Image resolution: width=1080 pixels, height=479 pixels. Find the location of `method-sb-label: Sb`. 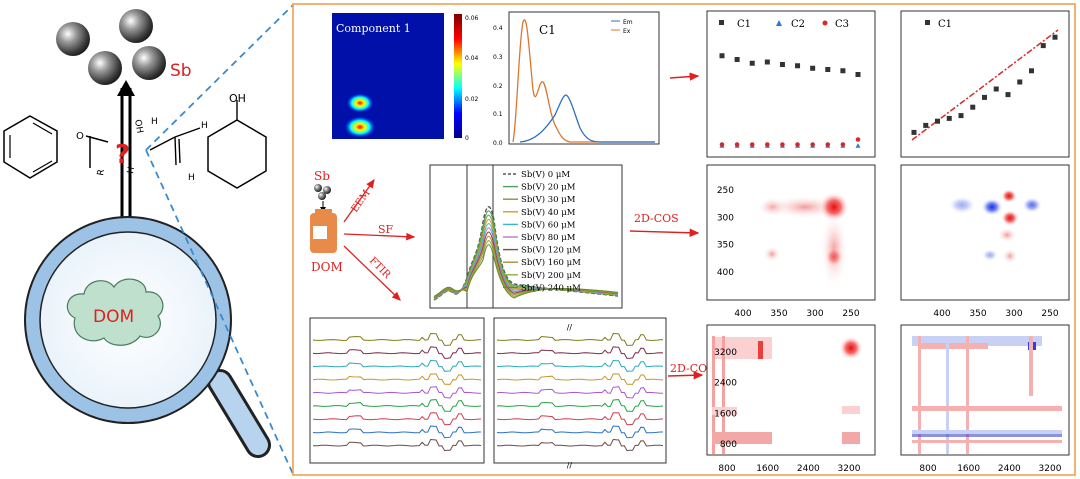

method-sb-label: Sb is located at coordinates (322, 176).